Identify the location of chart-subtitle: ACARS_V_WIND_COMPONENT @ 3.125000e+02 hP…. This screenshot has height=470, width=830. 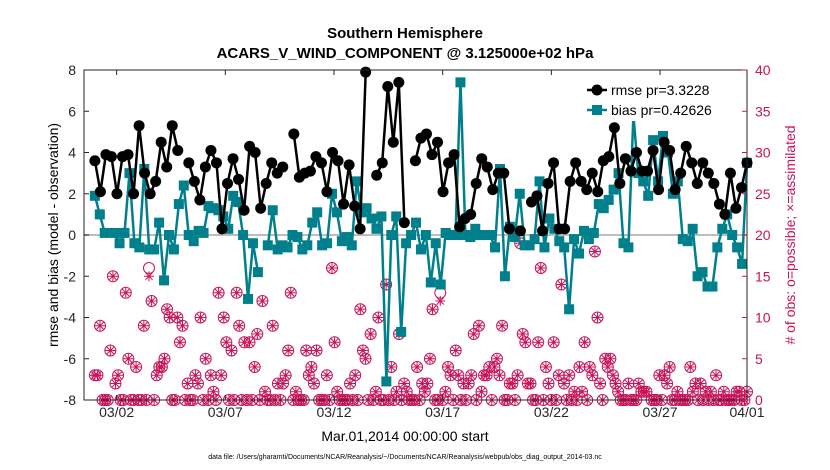
(406, 53).